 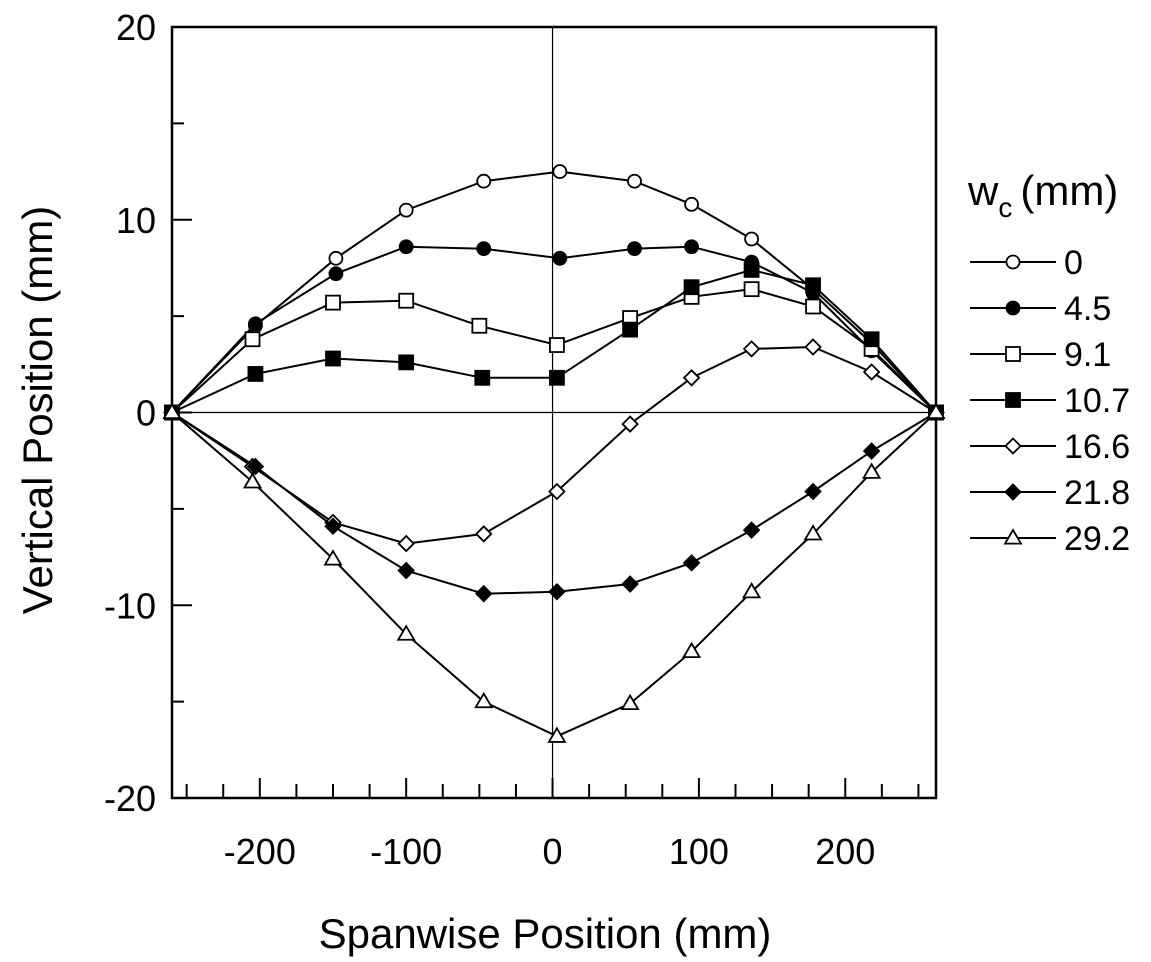 What do you see at coordinates (1050, 401) in the screenshot?
I see `legend-entry: 10.7` at bounding box center [1050, 401].